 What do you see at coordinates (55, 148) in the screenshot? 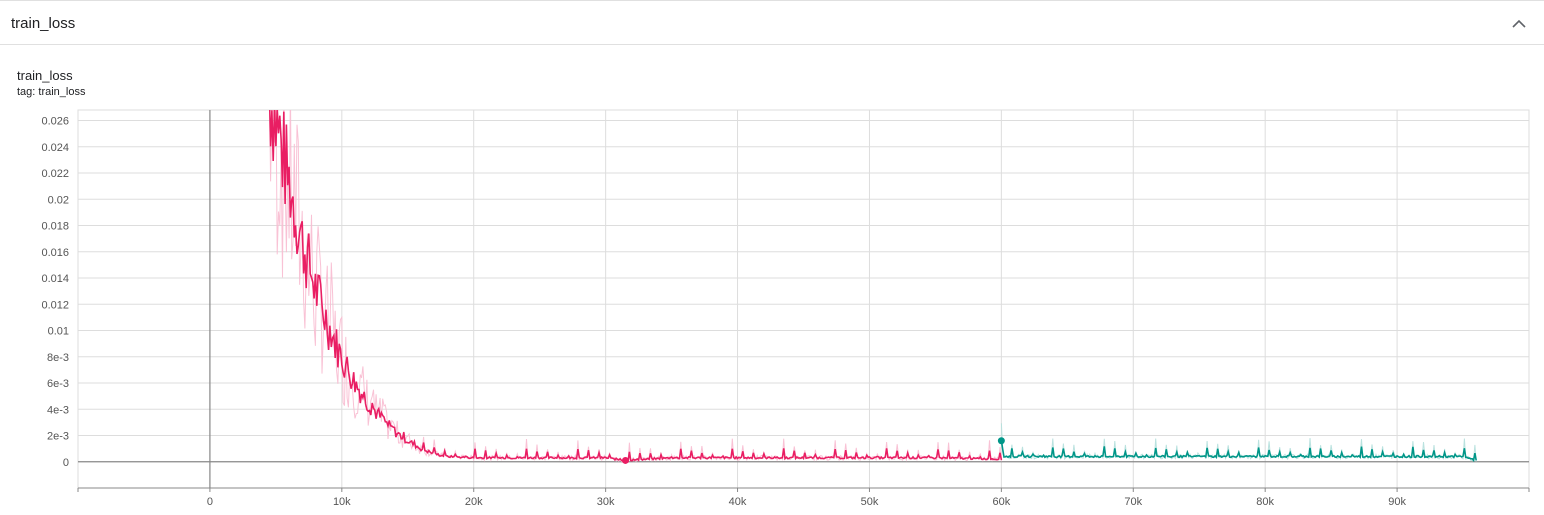
I see `y-tick-label: 0.024` at bounding box center [55, 148].